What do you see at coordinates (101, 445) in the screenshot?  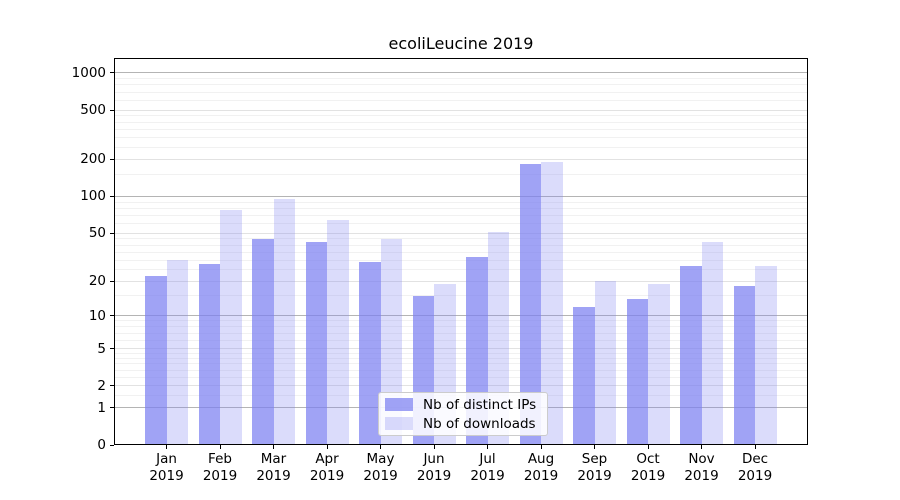 I see `y-tick-label: 0` at bounding box center [101, 445].